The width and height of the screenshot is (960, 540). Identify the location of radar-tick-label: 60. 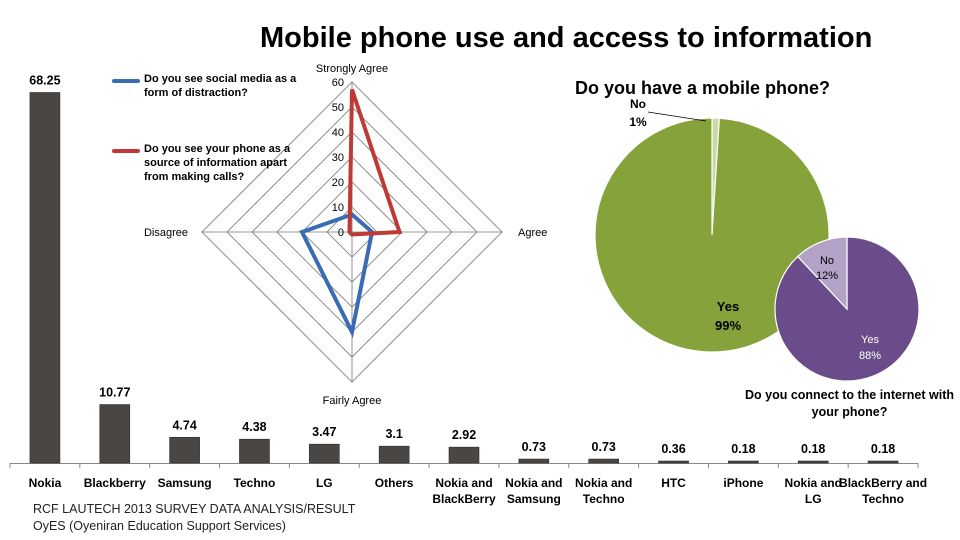
(338, 83).